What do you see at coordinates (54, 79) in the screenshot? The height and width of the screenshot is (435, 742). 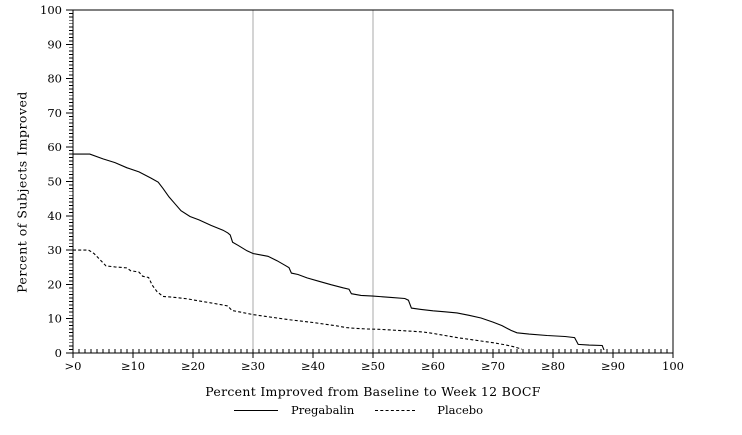 I see `y-tick-label: 80` at bounding box center [54, 79].